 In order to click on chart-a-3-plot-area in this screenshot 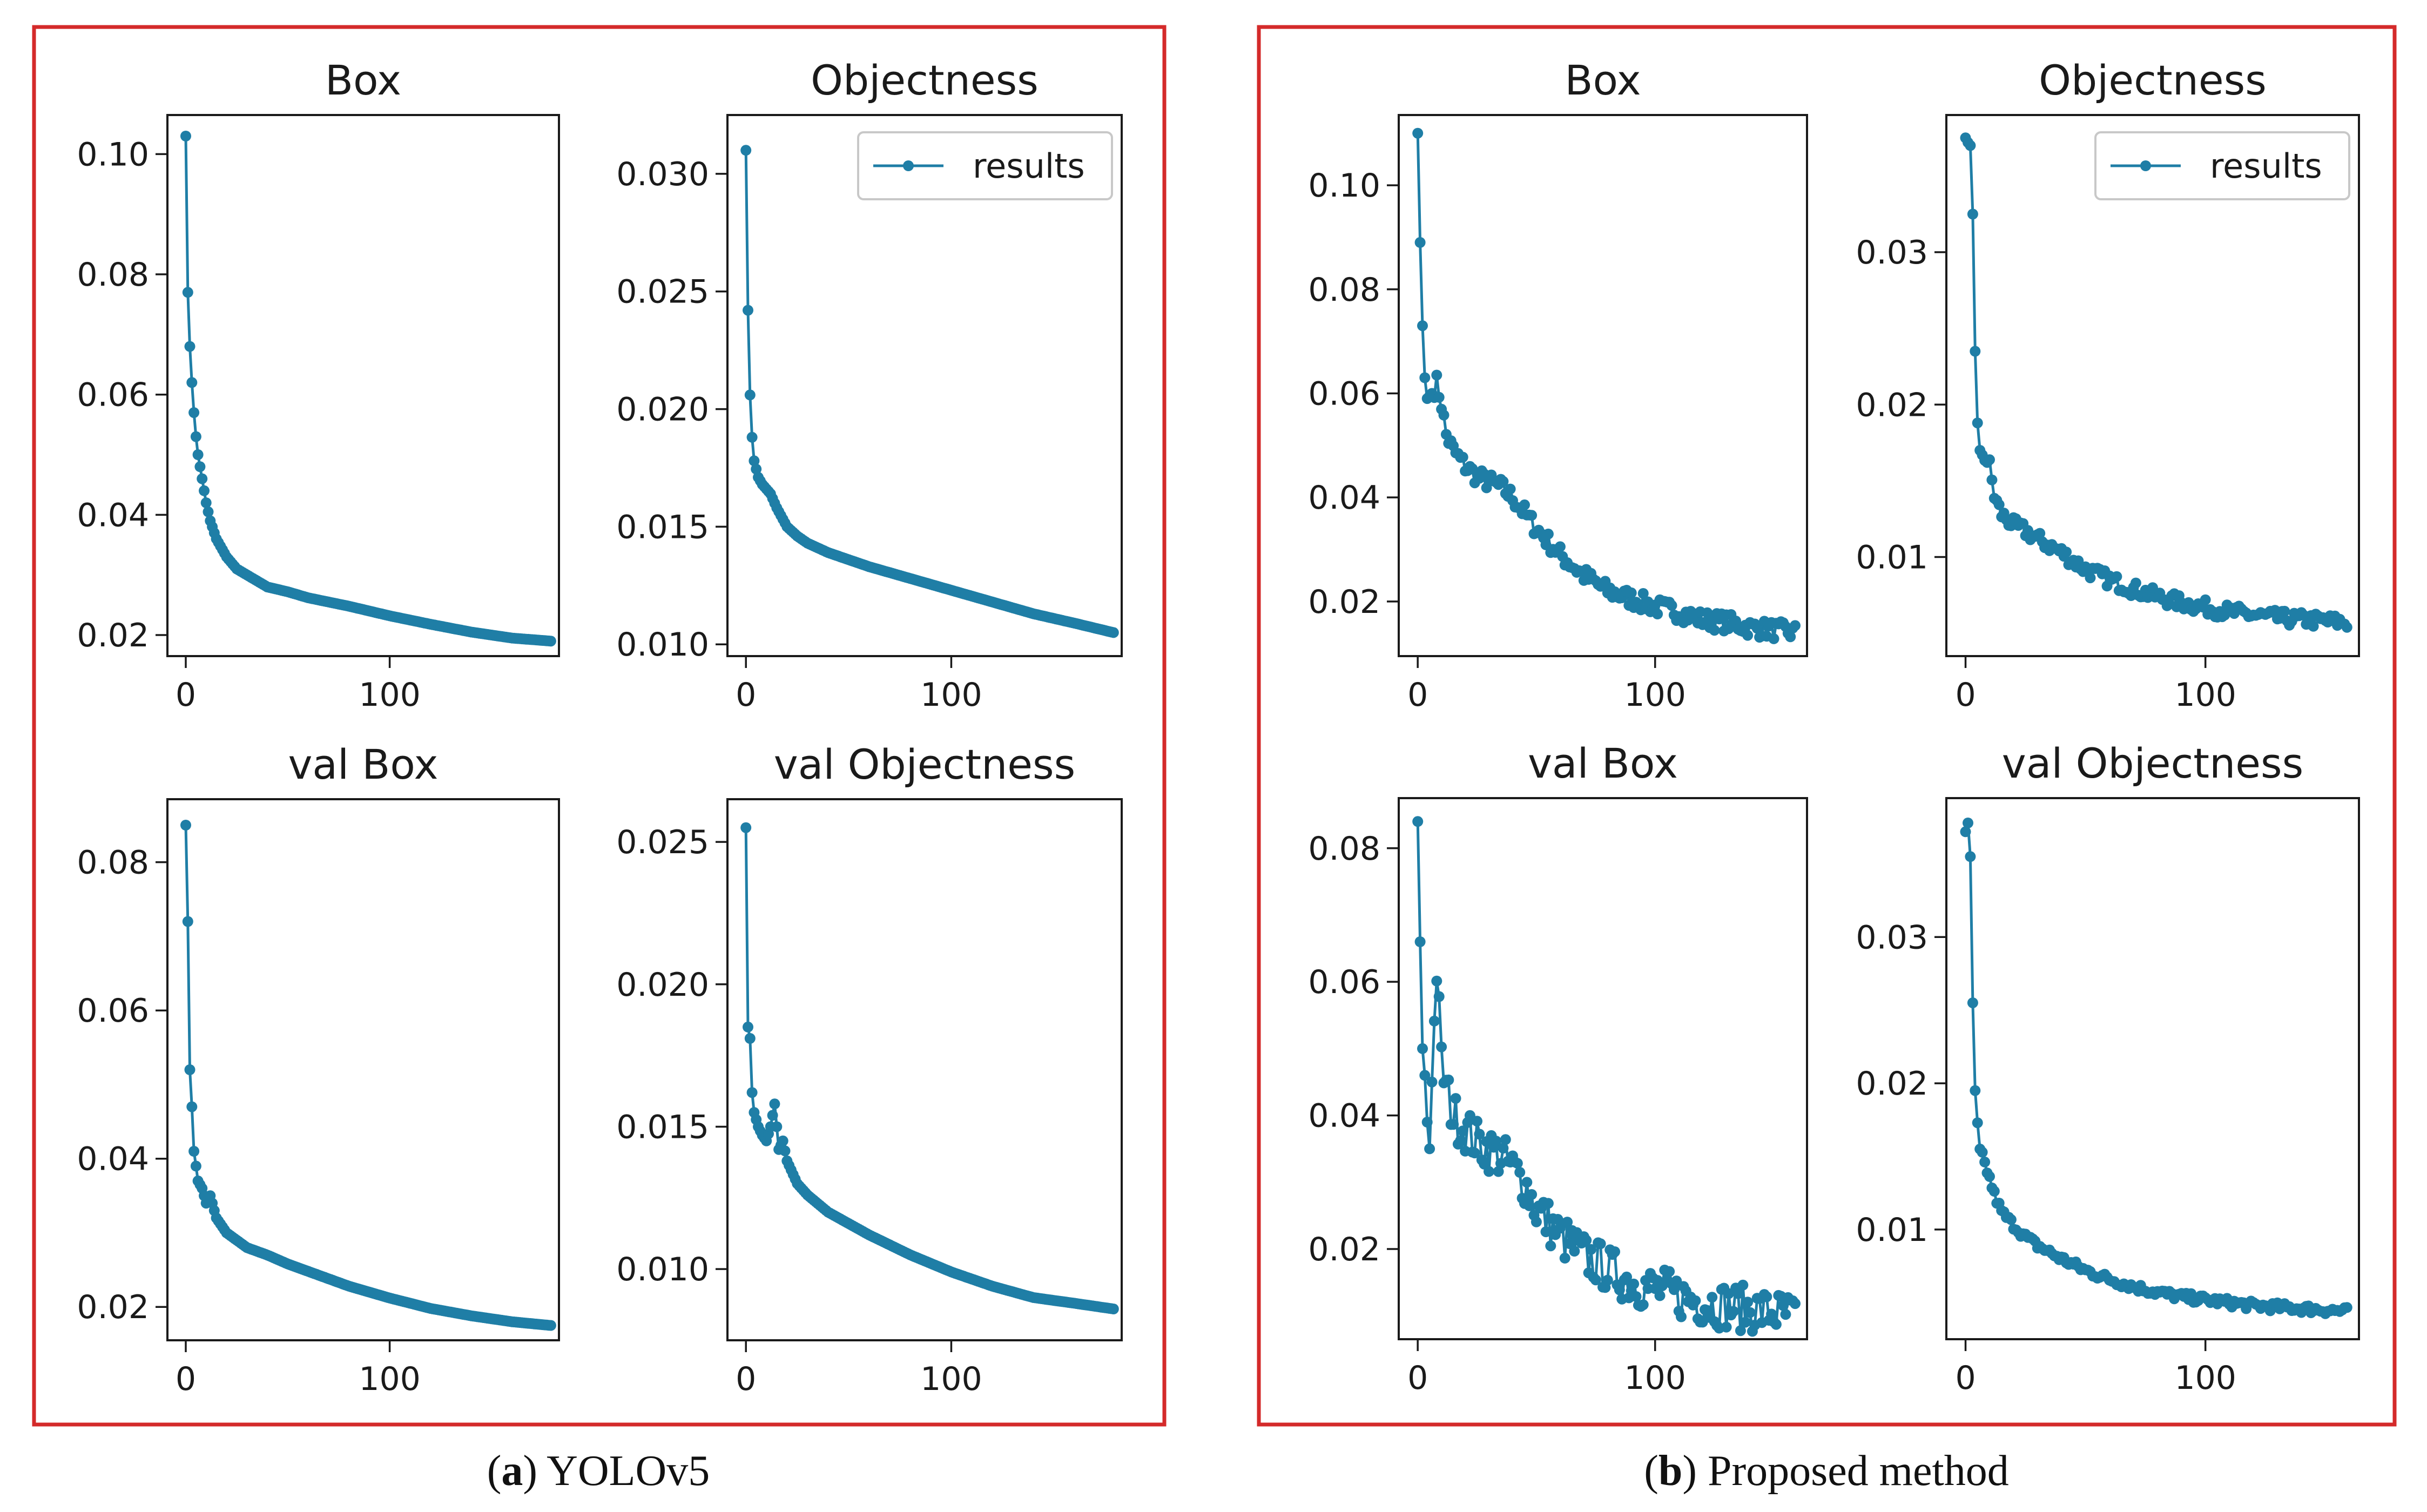, I will do `click(363, 1070)`.